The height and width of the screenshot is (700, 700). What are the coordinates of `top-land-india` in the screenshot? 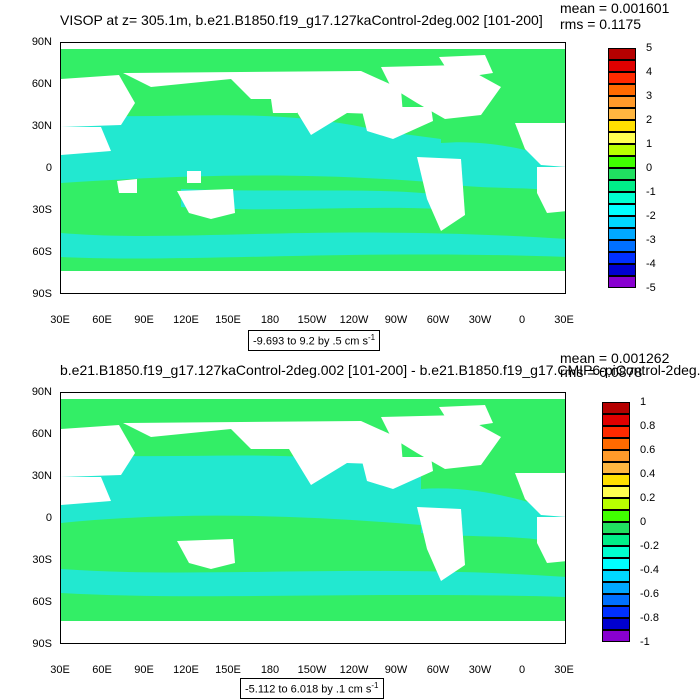 It's located at (86, 141).